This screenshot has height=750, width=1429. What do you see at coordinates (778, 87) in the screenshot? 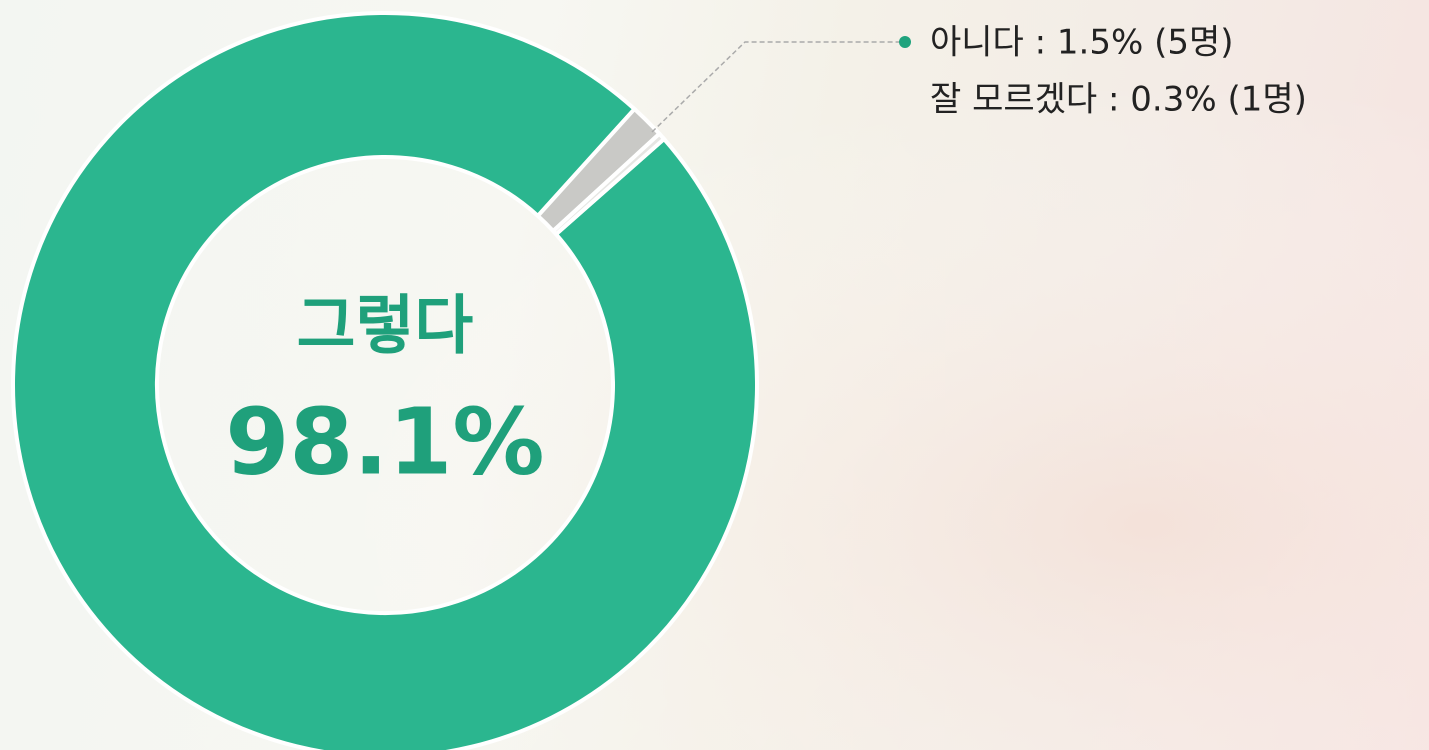
I see `leader-line` at bounding box center [778, 87].